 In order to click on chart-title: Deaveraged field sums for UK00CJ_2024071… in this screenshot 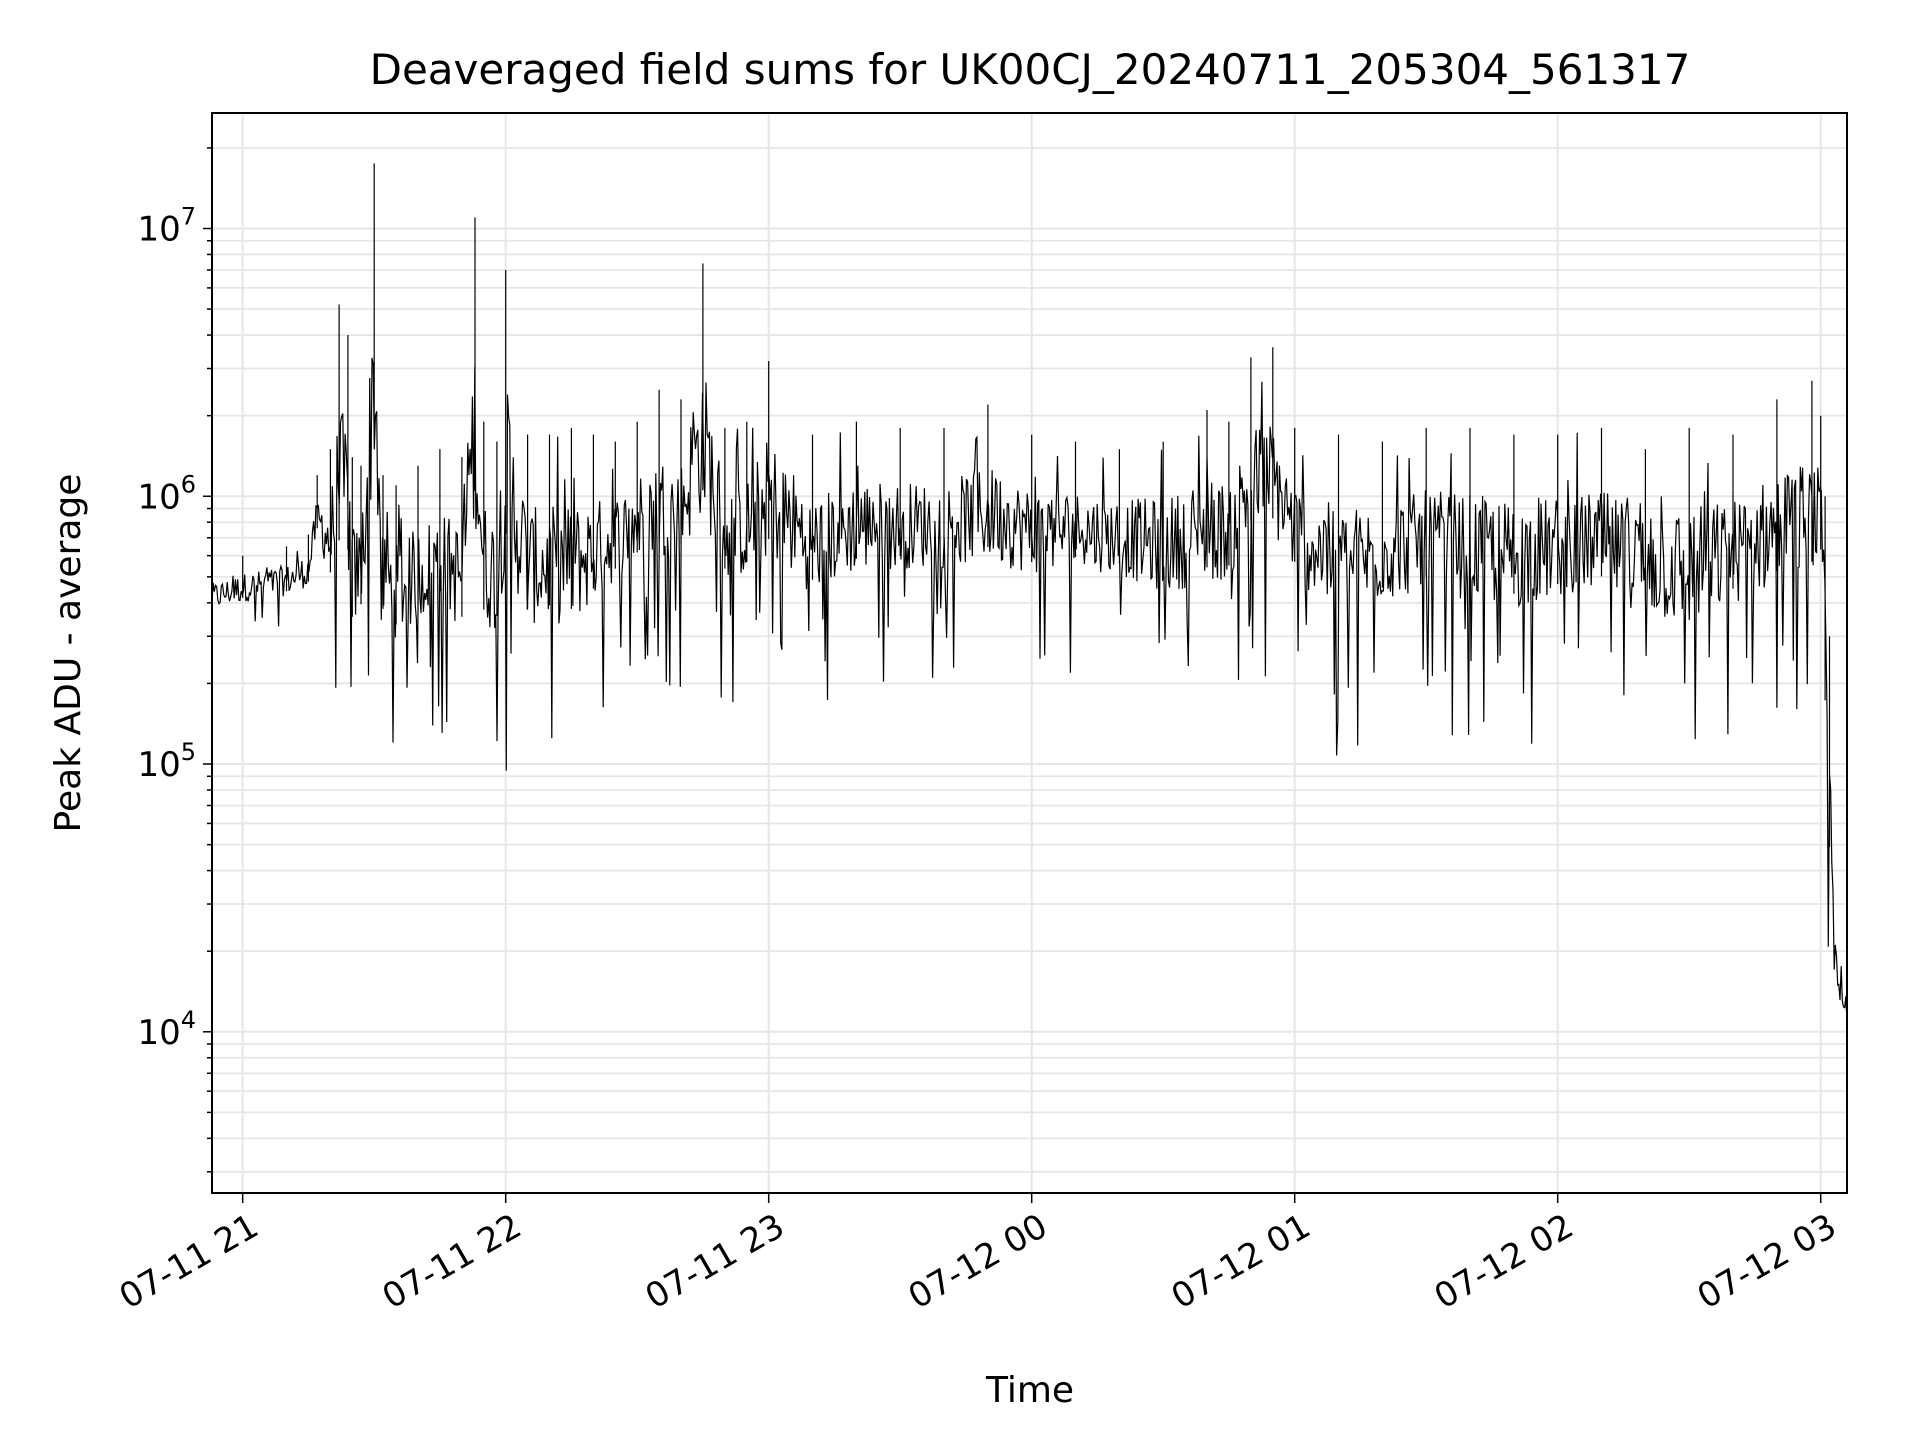, I will do `click(1030, 69)`.